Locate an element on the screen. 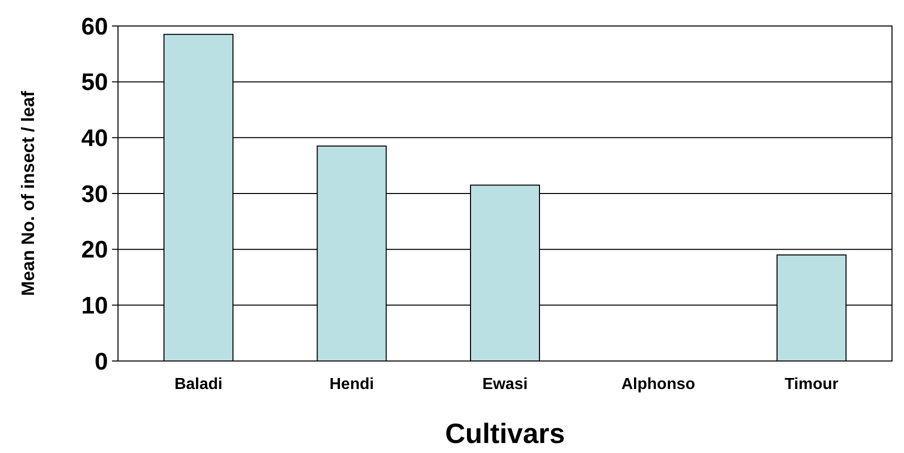 The width and height of the screenshot is (904, 453). x-tick-label: Alphonso is located at coordinates (658, 384).